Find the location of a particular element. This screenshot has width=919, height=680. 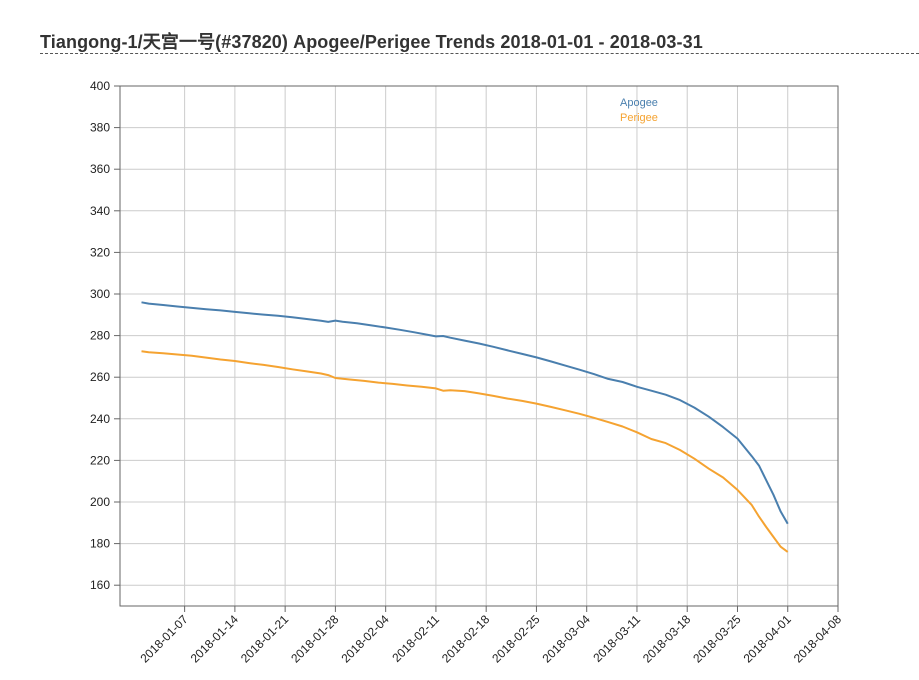

title-divider is located at coordinates (479, 53).